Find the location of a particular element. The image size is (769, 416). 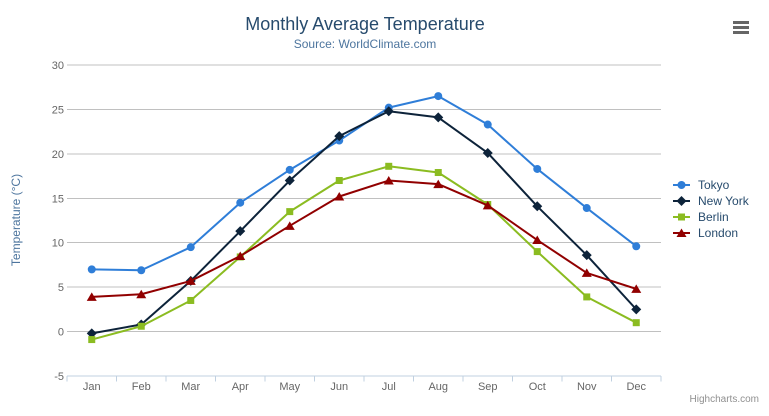

legend-marker-diamond-icon is located at coordinates (681, 201).